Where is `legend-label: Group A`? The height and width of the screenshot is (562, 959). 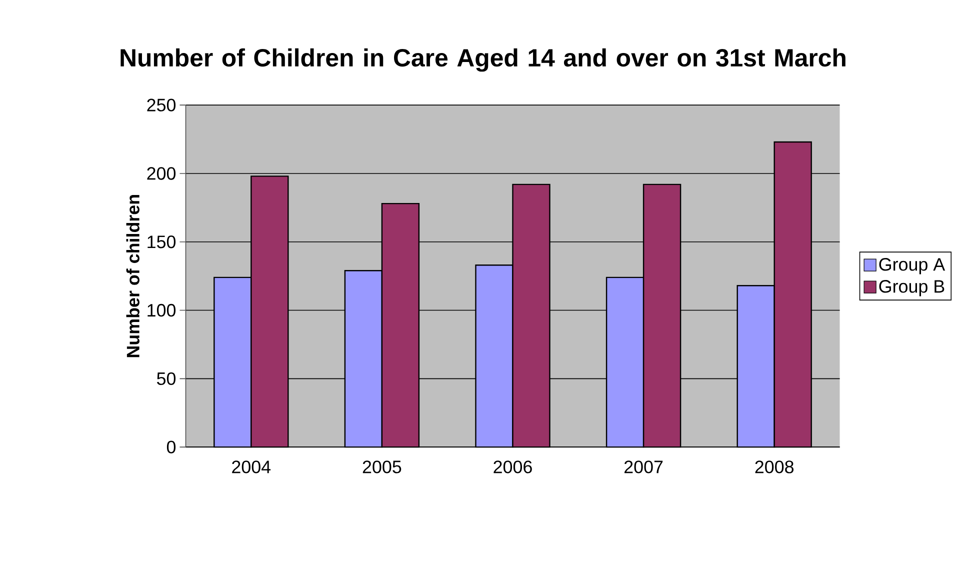
legend-label: Group A is located at coordinates (912, 266).